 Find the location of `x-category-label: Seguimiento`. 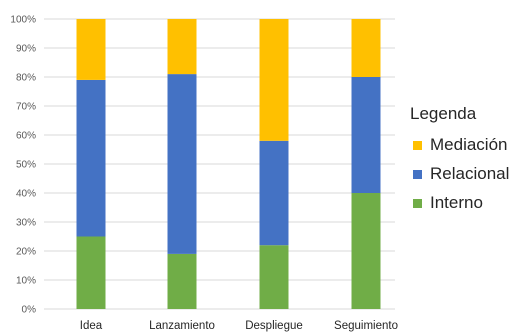

x-category-label: Seguimiento is located at coordinates (366, 326).